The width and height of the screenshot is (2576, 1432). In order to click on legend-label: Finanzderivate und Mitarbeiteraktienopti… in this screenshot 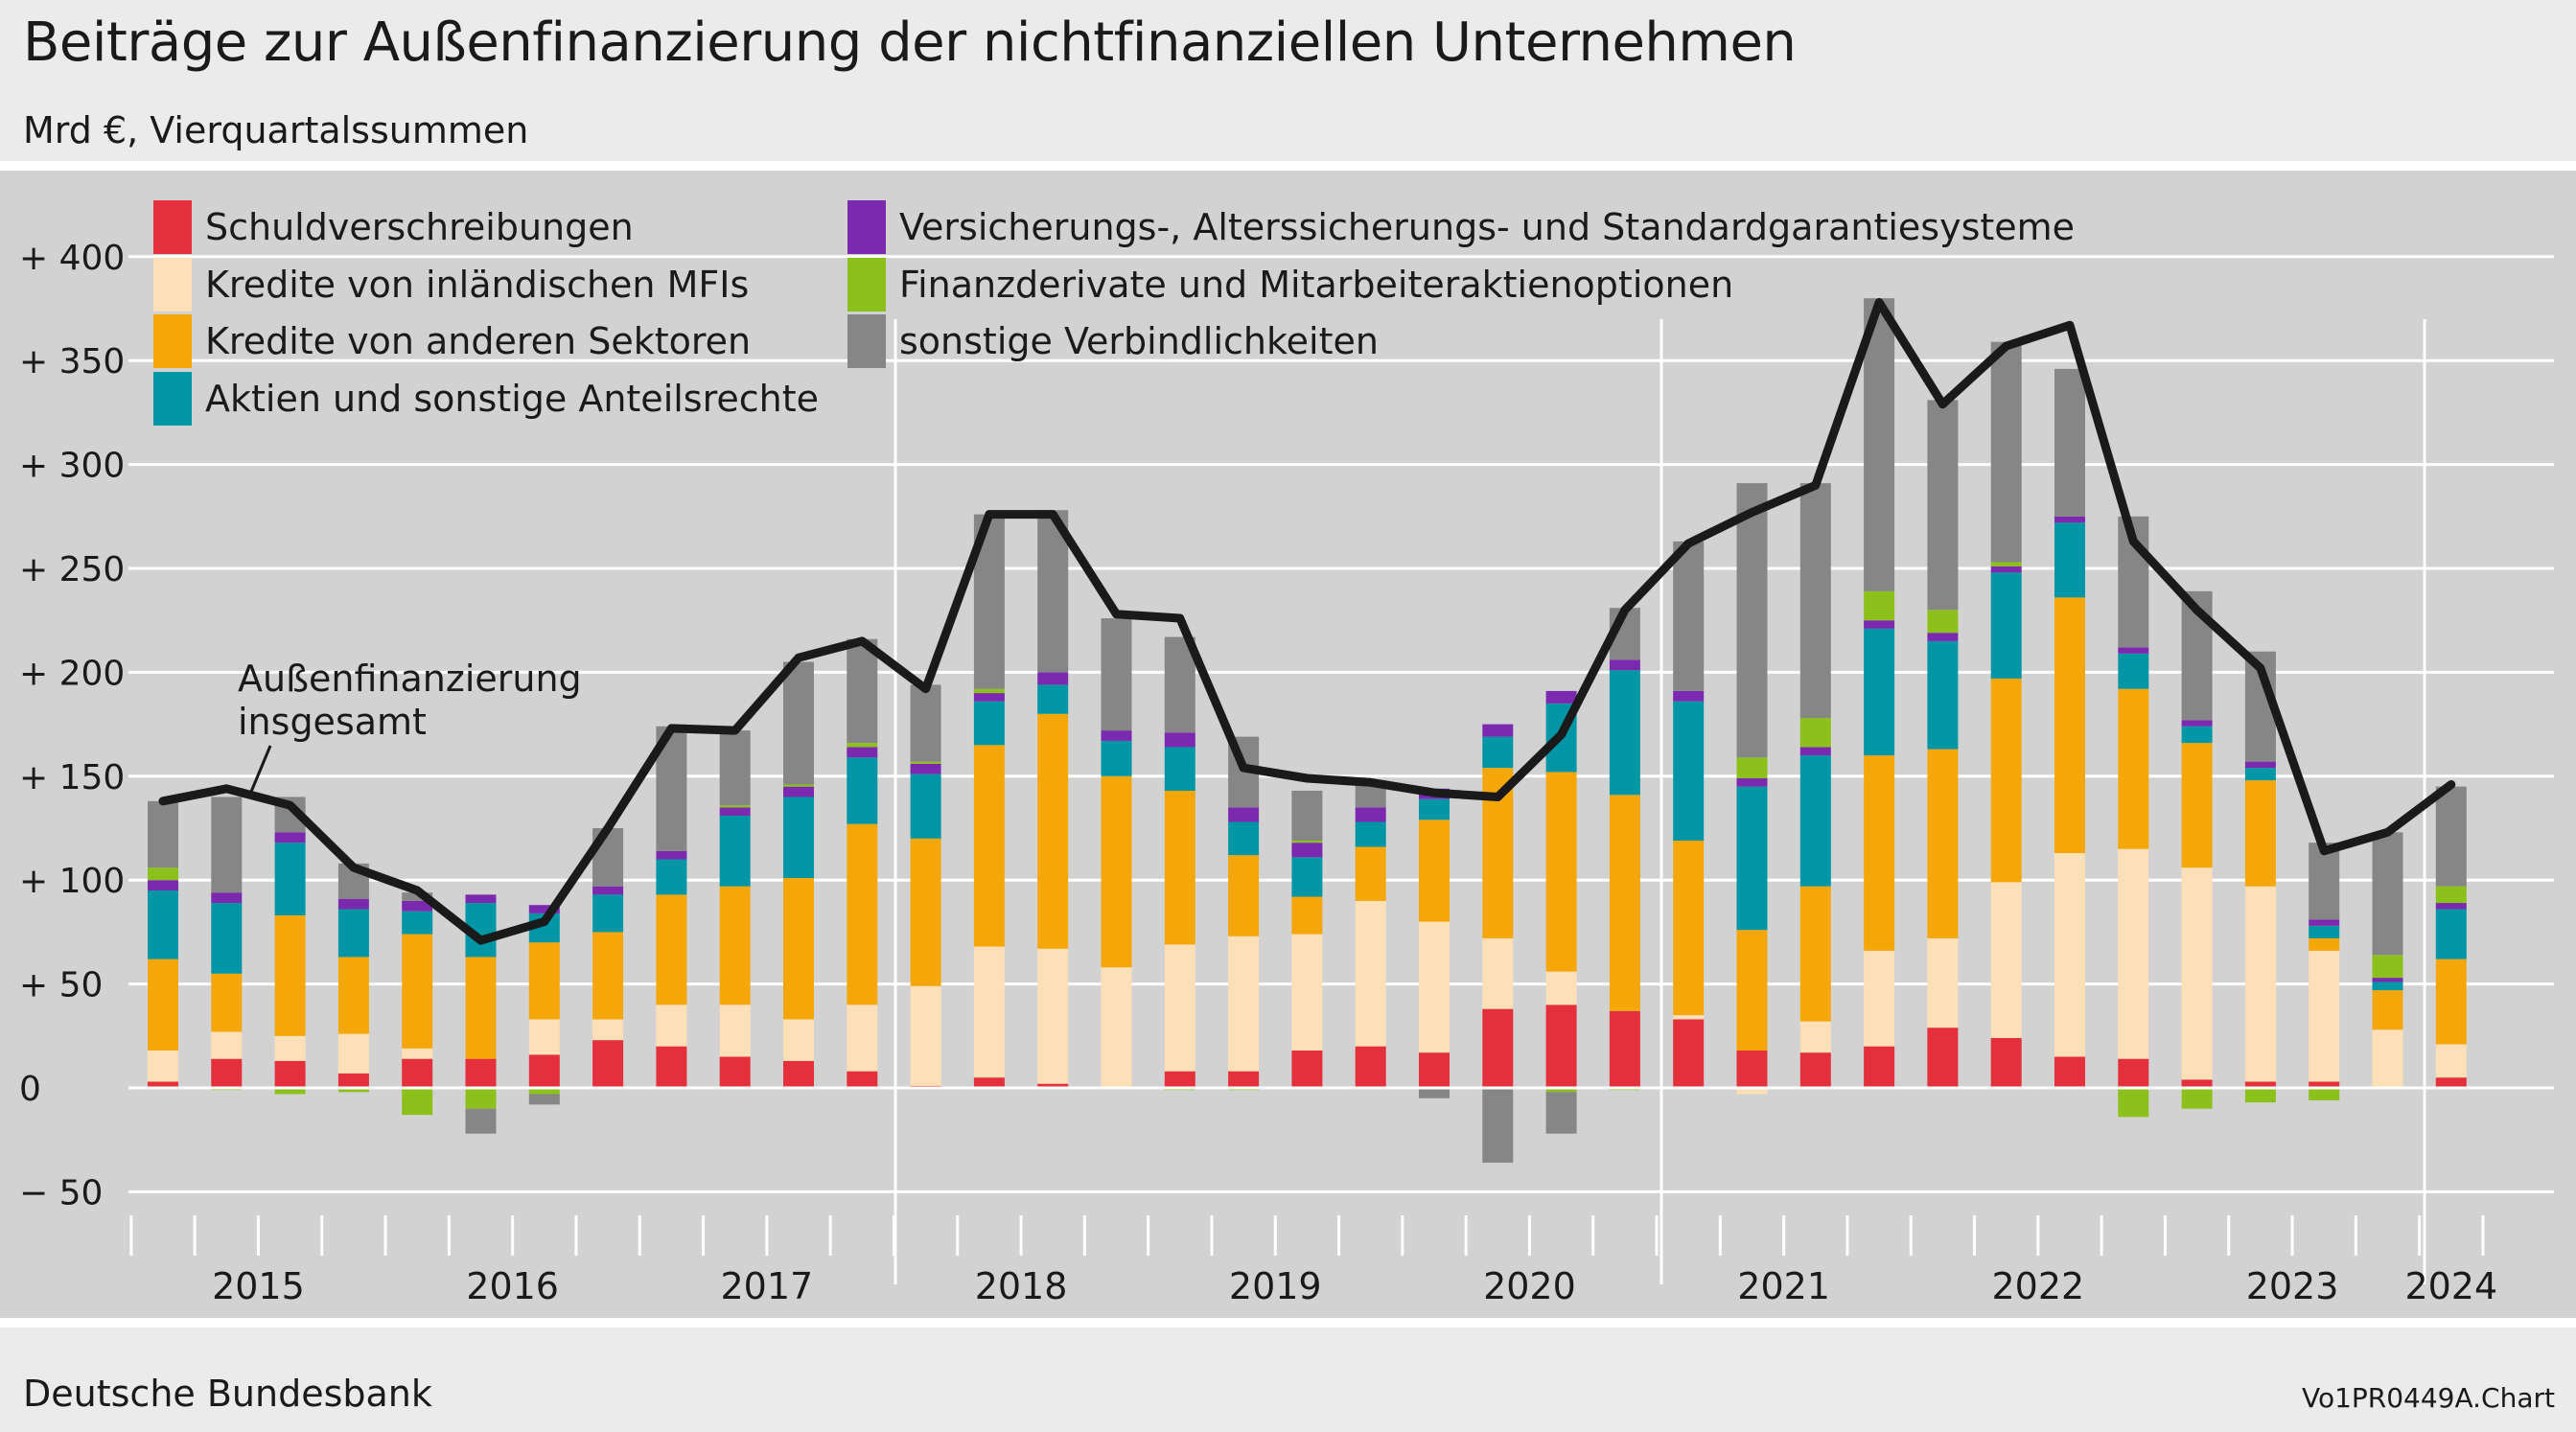, I will do `click(1316, 285)`.